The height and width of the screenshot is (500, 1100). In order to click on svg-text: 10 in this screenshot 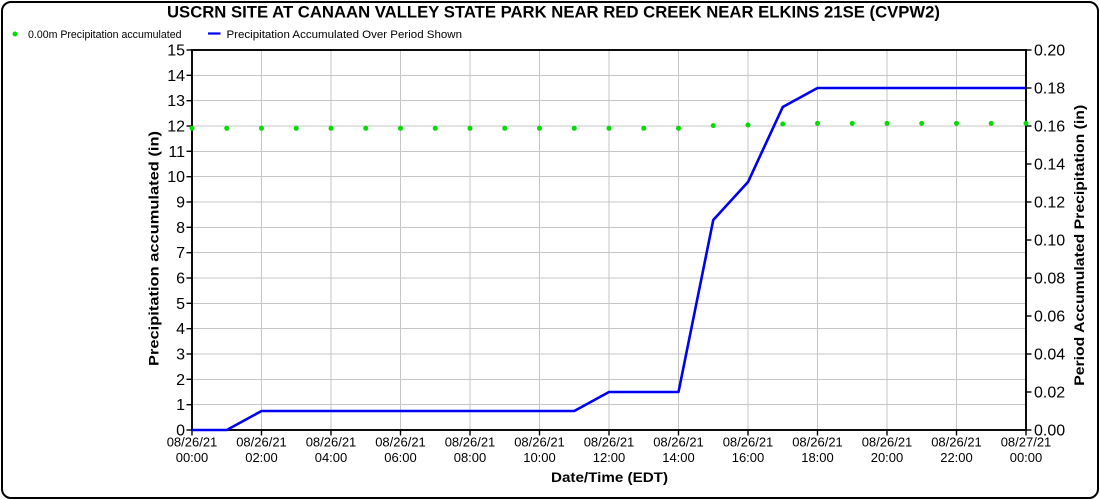, I will do `click(176, 177)`.